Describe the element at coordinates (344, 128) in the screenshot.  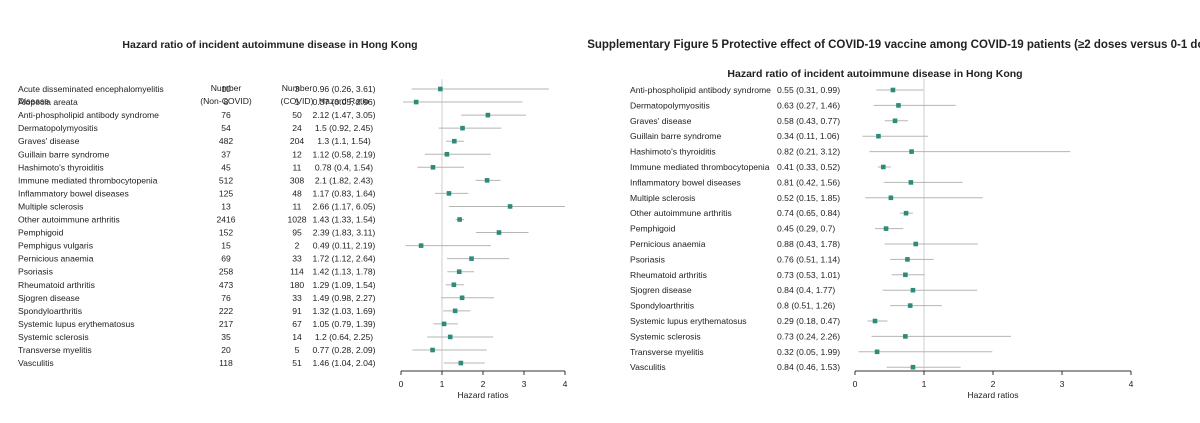
I see `row-hazard-ratio-text: 1.5 (0.92, 2.45)` at that location.